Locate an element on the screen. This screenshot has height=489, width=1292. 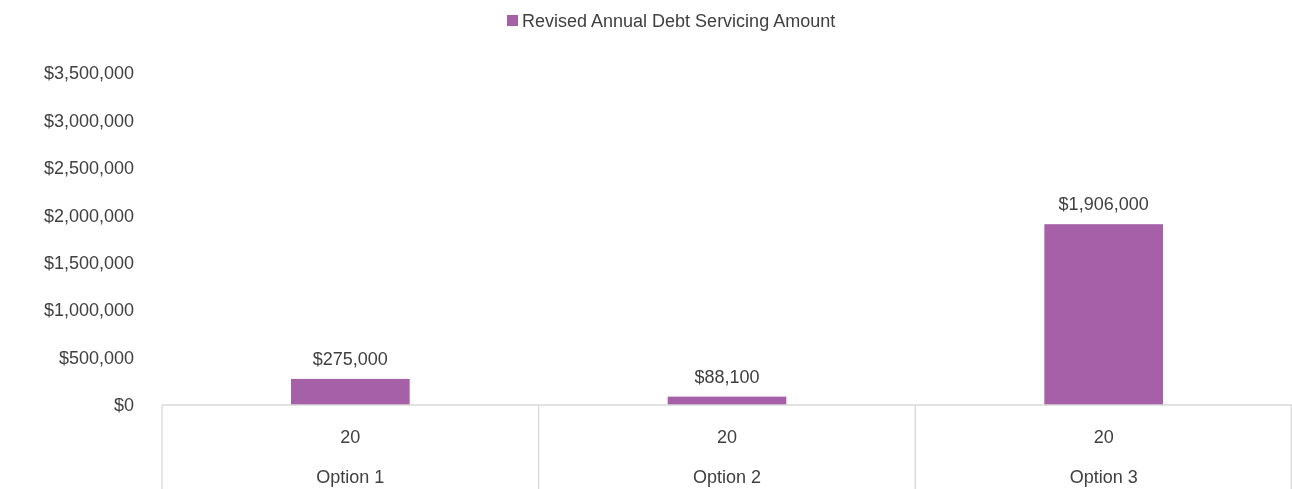
x-tick-label: 20 Option 3 is located at coordinates (1103, 457).